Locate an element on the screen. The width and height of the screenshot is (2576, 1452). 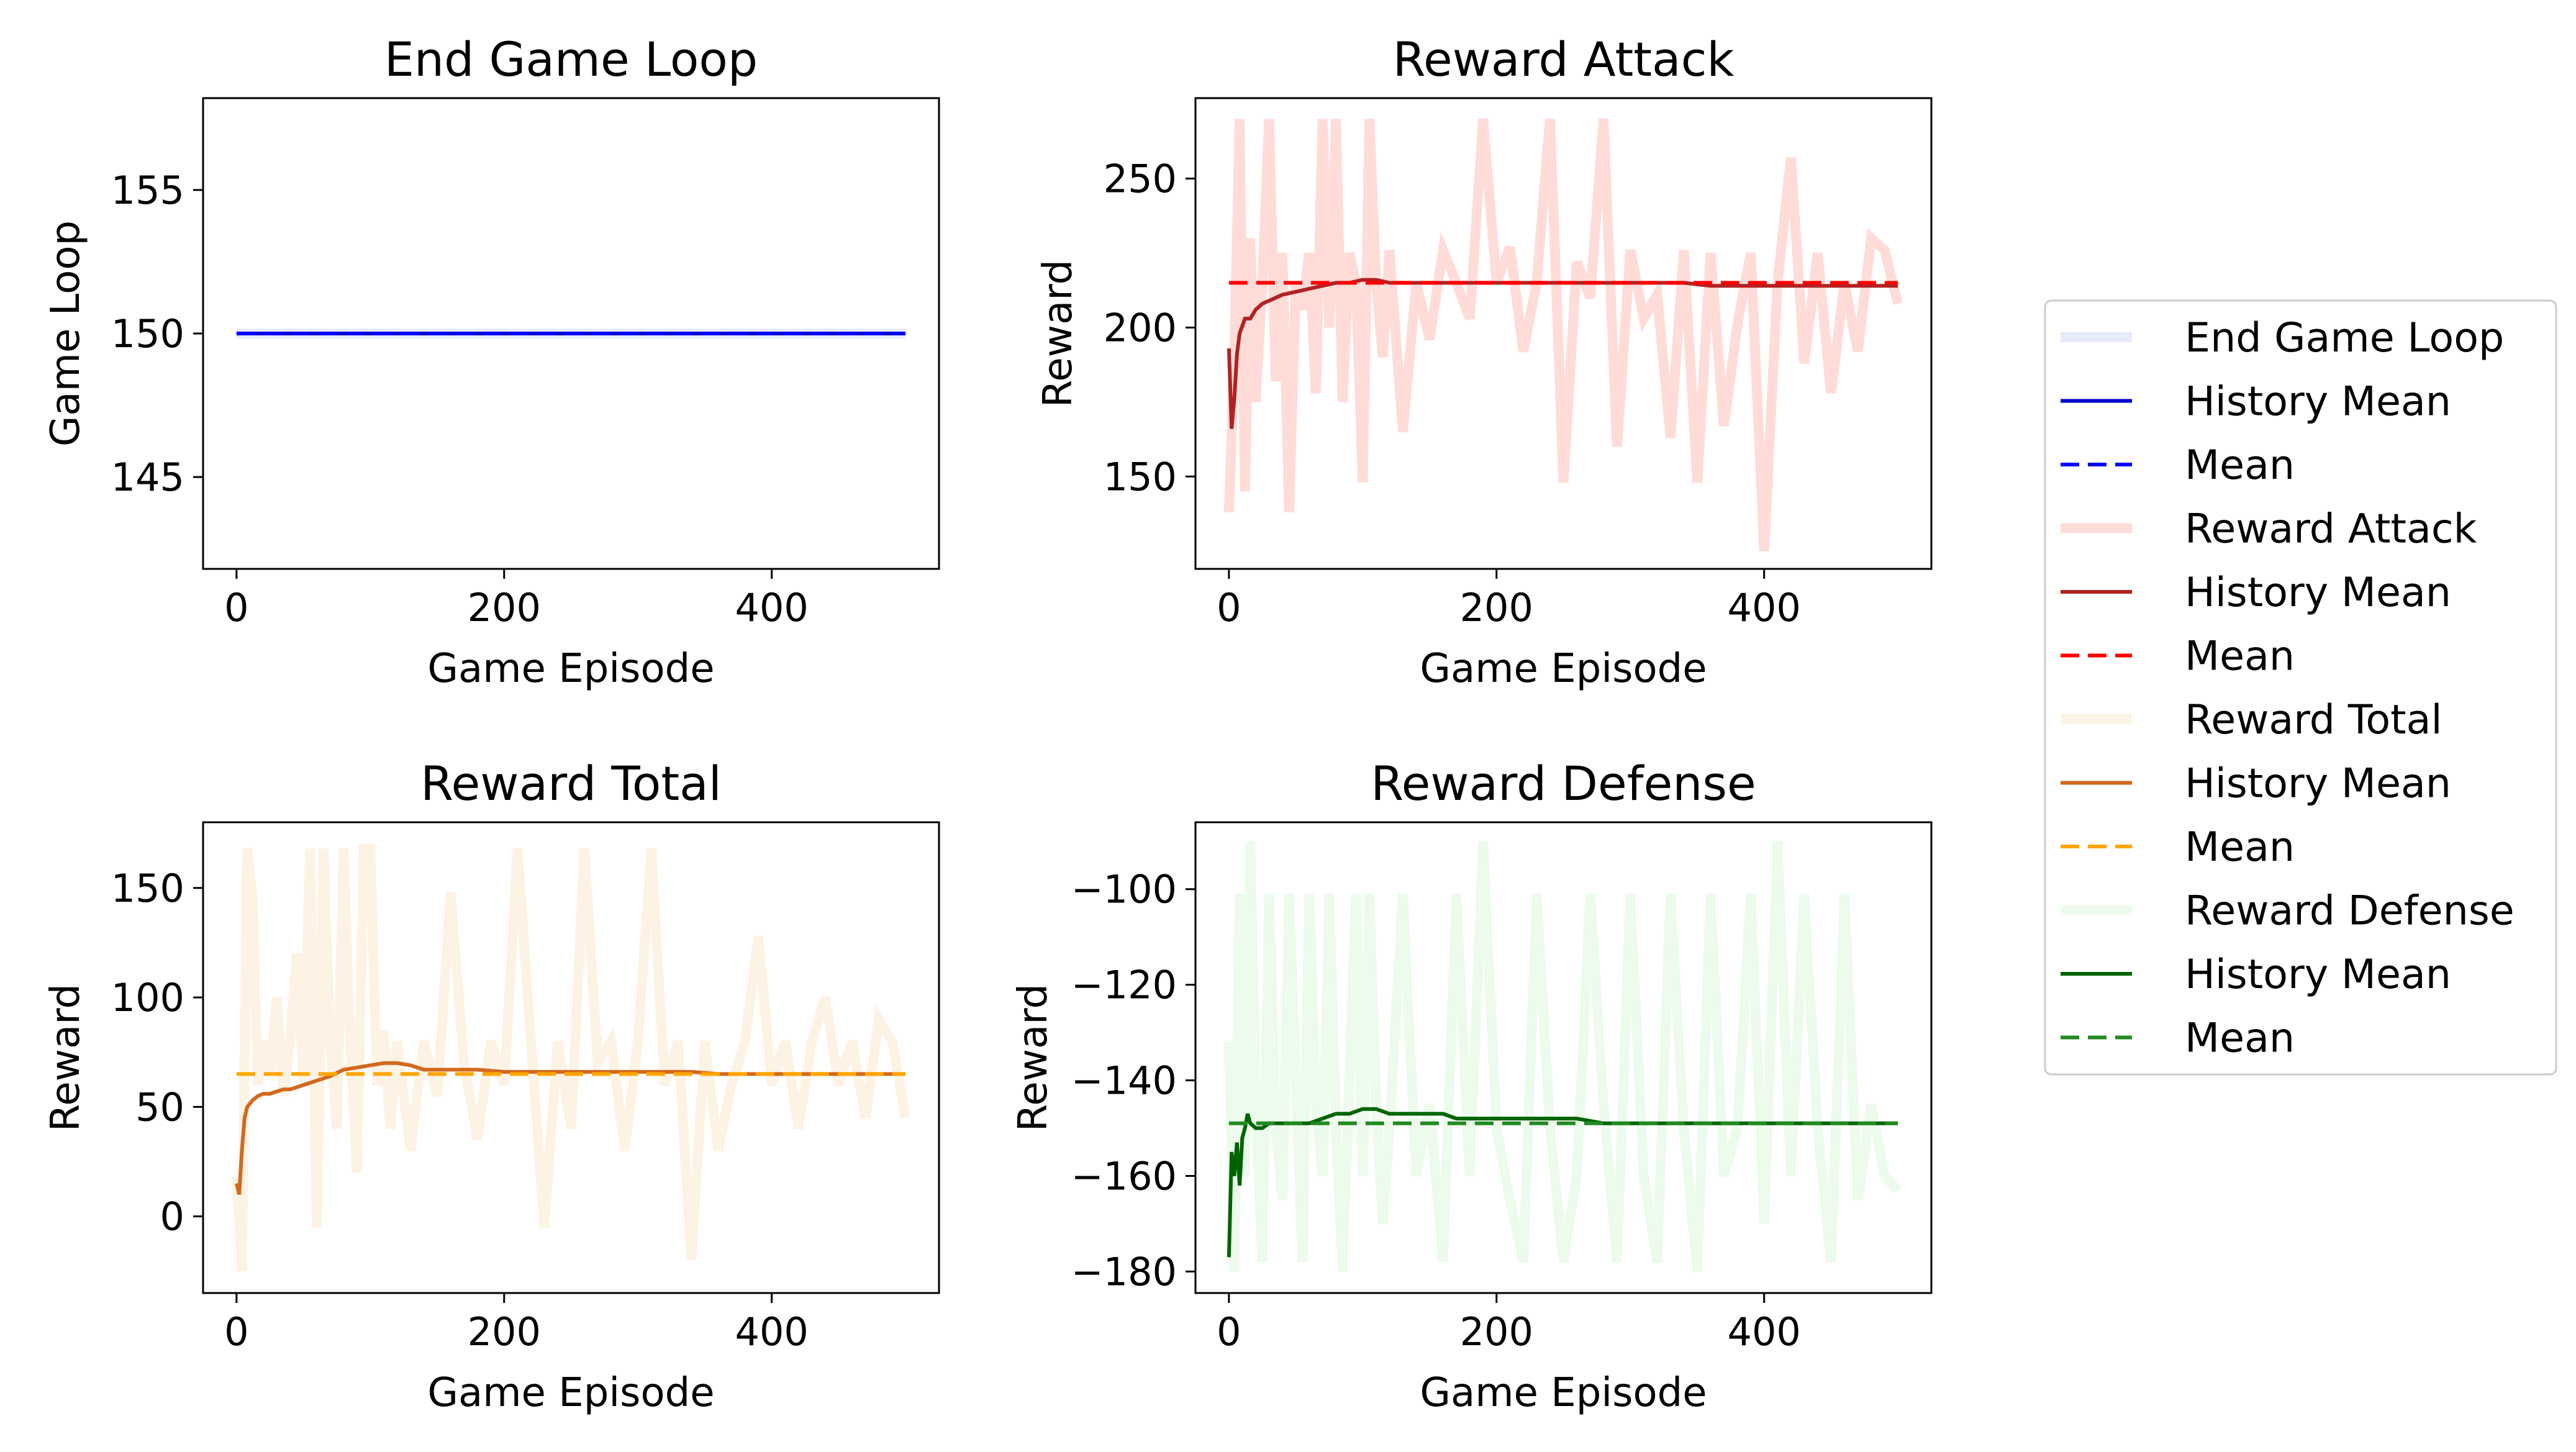
legend-label: Reward Attack is located at coordinates (2331, 529).